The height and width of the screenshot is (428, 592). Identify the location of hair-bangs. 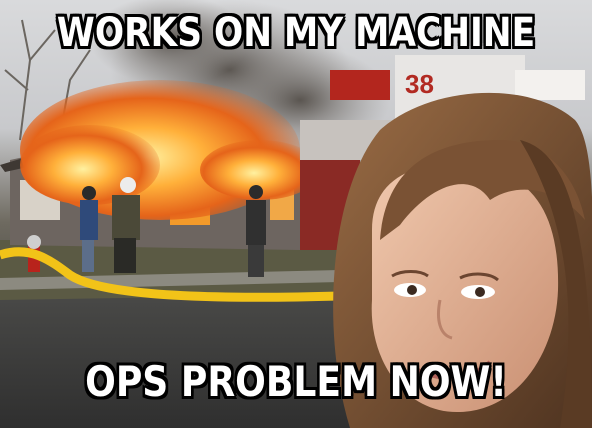
(482, 190).